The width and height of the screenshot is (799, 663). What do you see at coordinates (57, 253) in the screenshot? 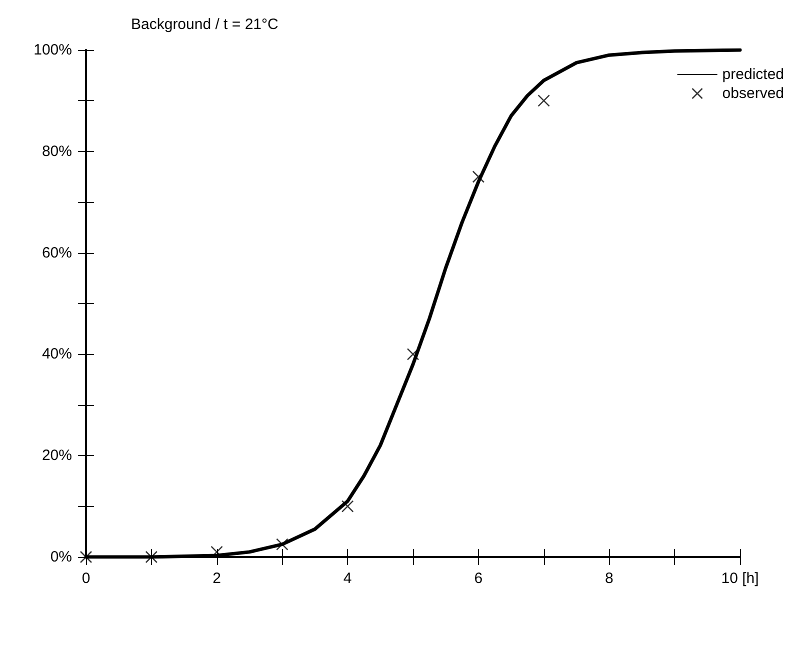
I see `y-tick-label: 60%` at bounding box center [57, 253].